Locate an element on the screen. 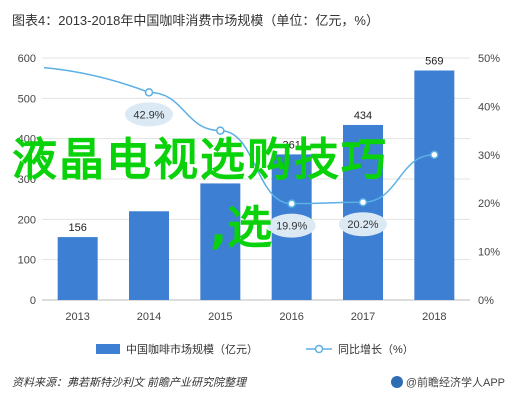 This screenshot has height=401, width=517. bar-data-label: 434 is located at coordinates (363, 116).